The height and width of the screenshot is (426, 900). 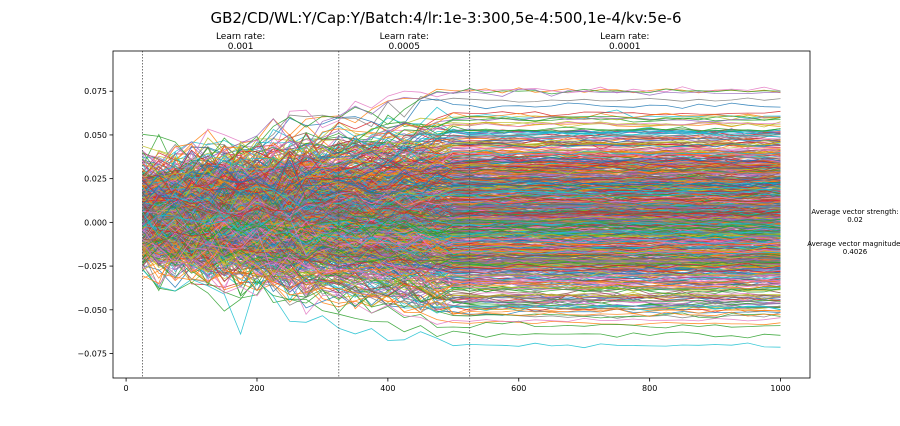 I want to click on x-axis-ticks: 0 200 400 600 800 1000, so click(x=457, y=385).